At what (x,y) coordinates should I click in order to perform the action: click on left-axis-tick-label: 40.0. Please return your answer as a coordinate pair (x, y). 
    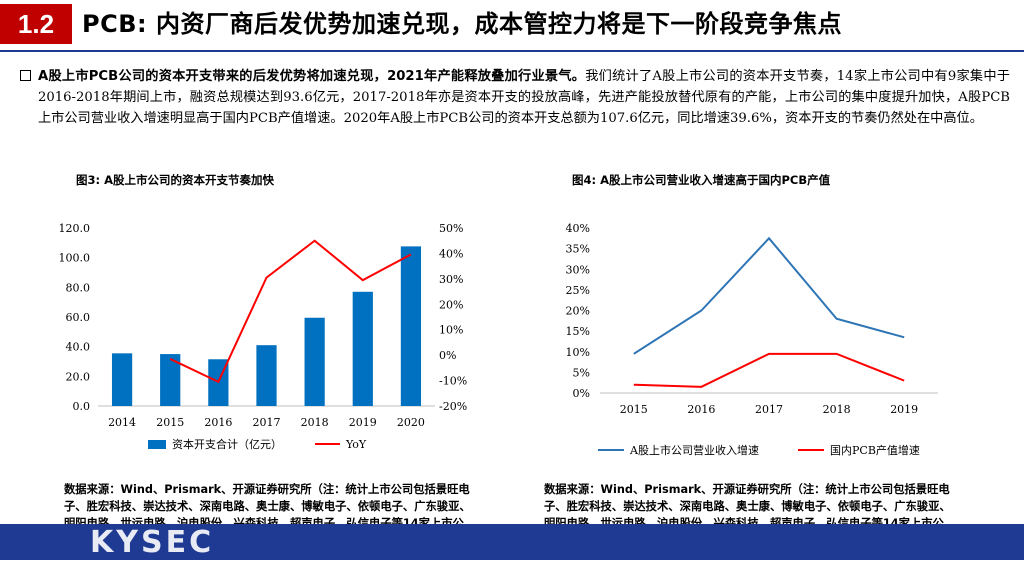
    Looking at the image, I should click on (78, 347).